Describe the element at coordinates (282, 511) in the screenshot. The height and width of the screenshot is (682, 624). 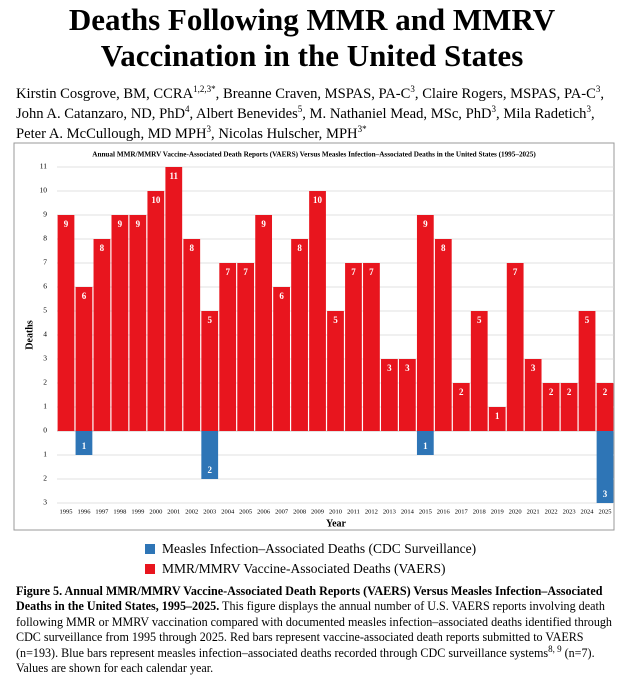
I see `x-tick-label: 2007` at that location.